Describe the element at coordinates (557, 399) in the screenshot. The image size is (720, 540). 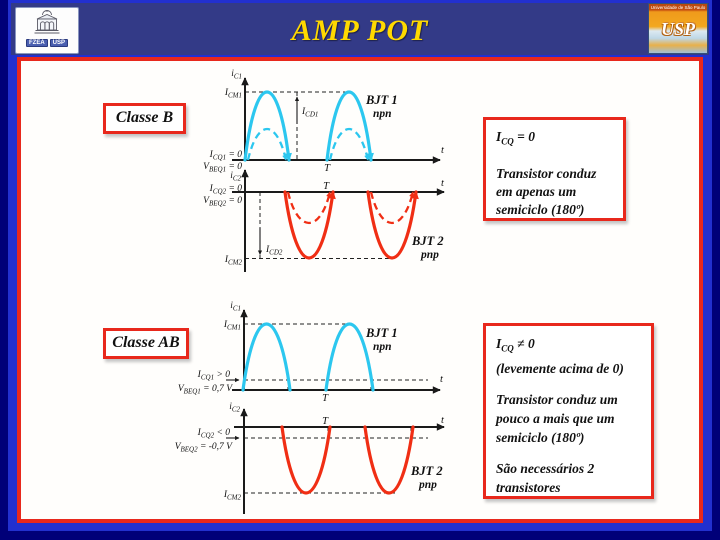
I see `class-ab-note-line: Transistor conduz um` at that location.